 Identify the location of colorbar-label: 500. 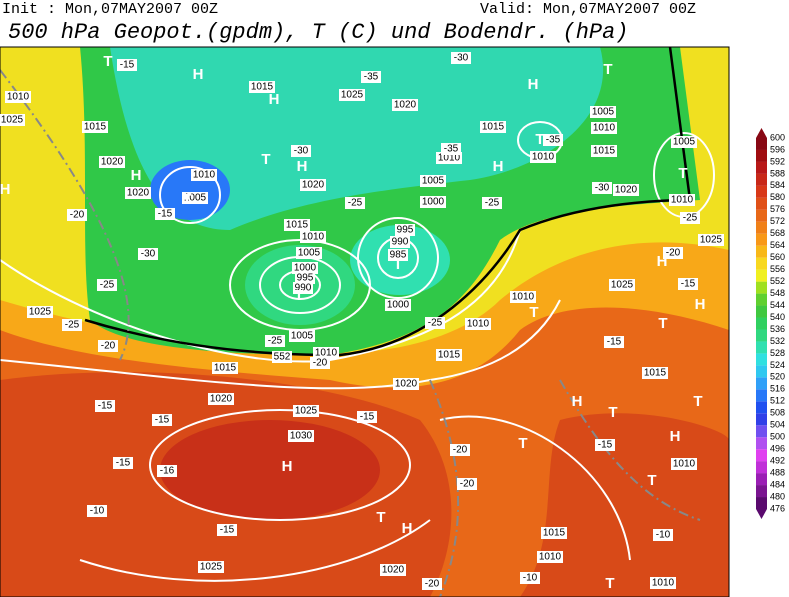
(777, 437).